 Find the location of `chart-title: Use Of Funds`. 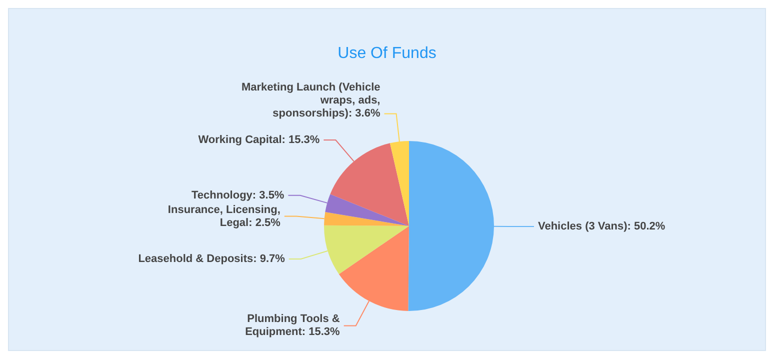

chart-title: Use Of Funds is located at coordinates (387, 54).